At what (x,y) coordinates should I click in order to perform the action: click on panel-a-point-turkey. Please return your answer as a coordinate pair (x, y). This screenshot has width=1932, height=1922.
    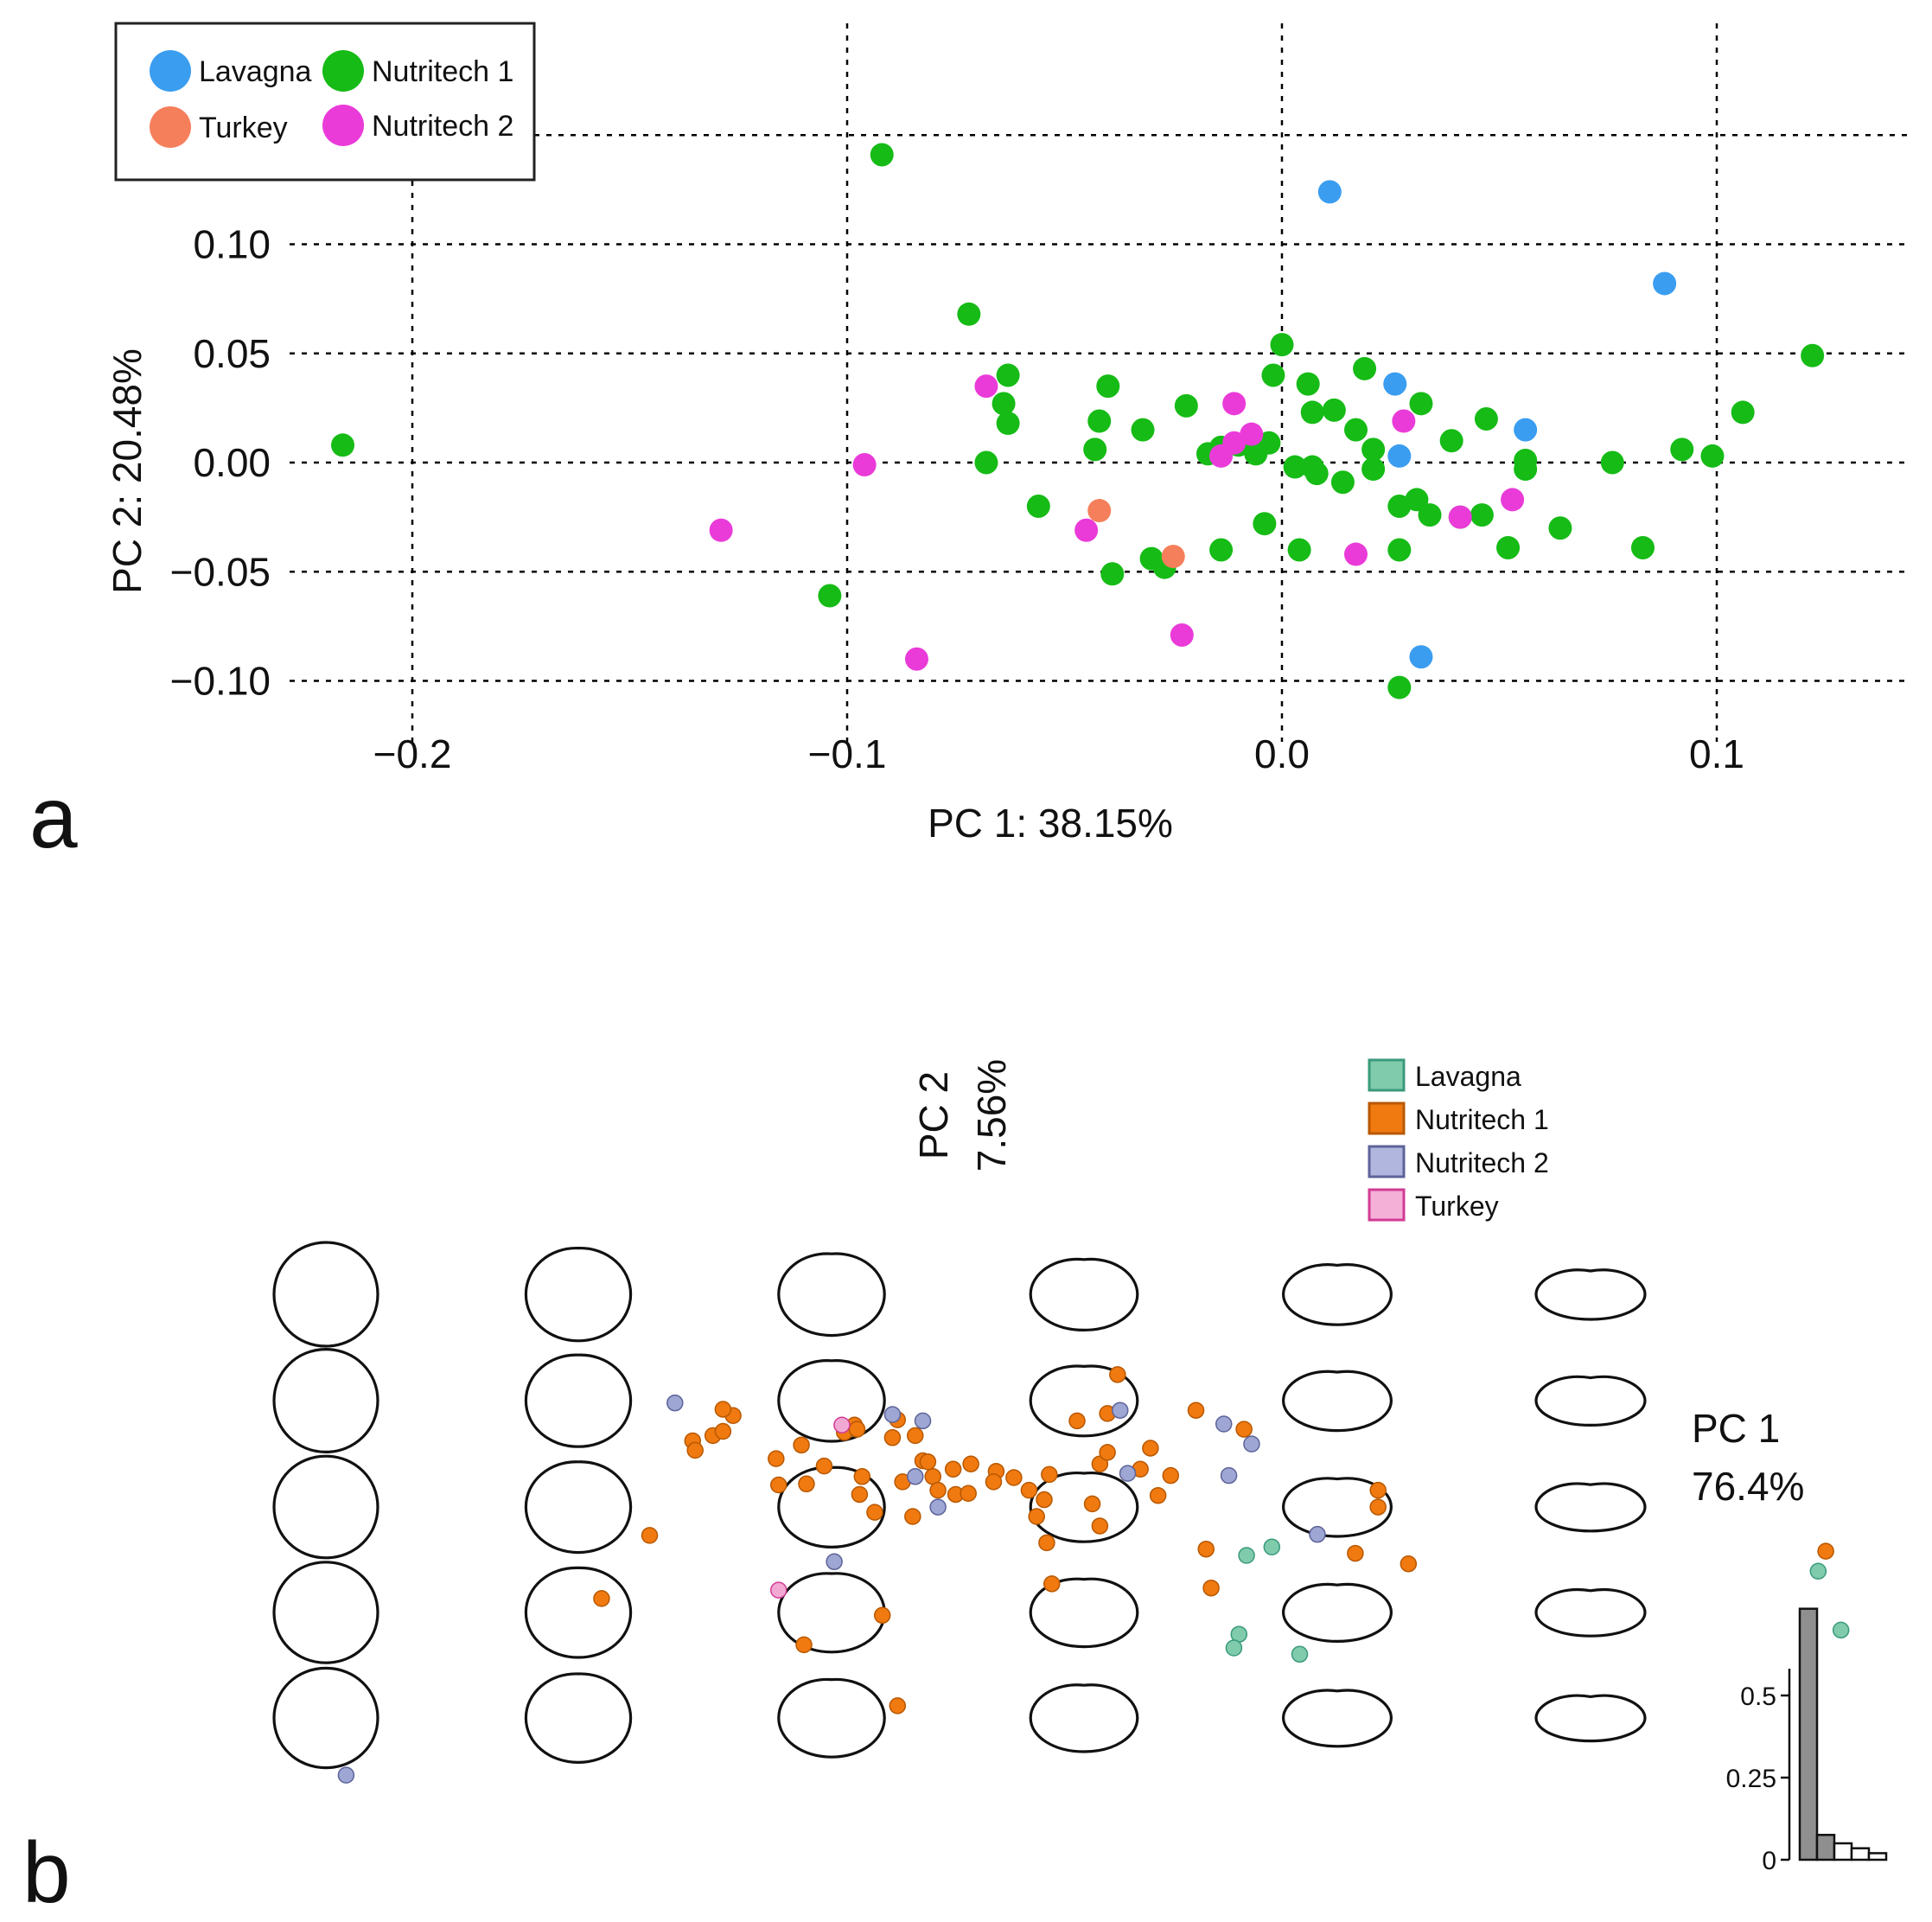
    Looking at the image, I should click on (1173, 557).